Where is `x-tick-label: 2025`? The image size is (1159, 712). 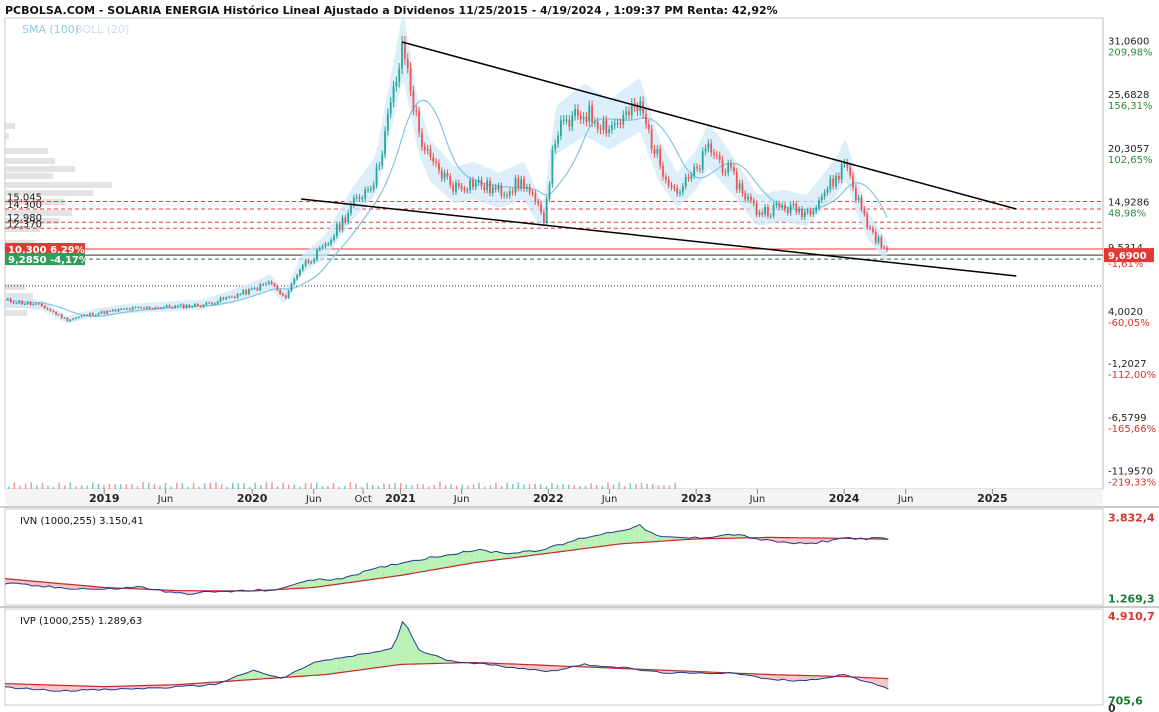 x-tick-label: 2025 is located at coordinates (992, 498).